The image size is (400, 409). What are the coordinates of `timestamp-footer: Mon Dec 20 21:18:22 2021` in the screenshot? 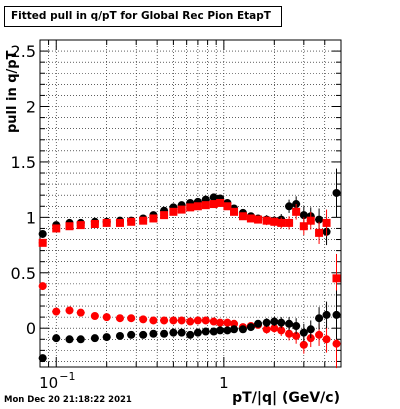 It's located at (68, 400).